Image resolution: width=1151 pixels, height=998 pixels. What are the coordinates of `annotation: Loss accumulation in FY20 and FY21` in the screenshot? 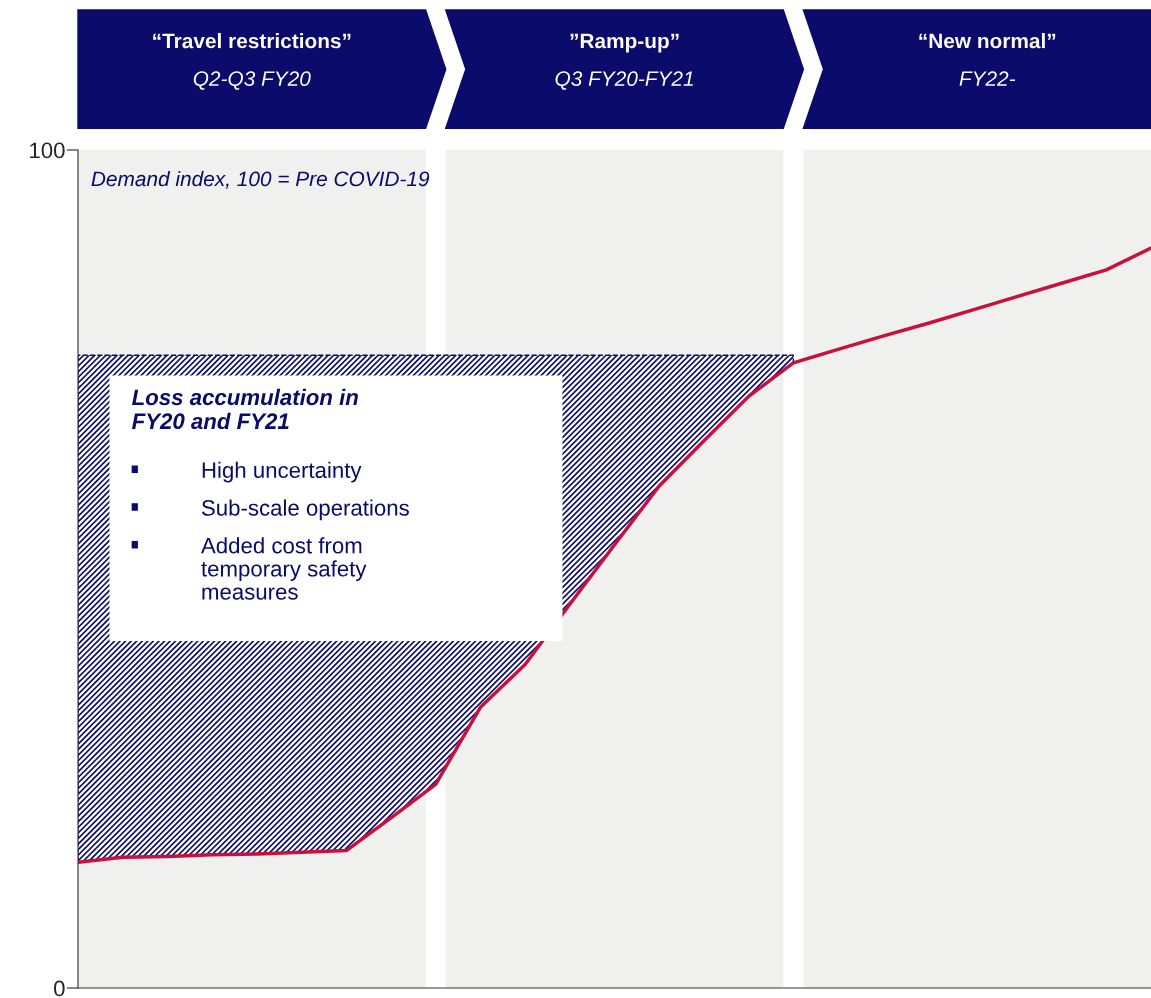 It's located at (245, 409).